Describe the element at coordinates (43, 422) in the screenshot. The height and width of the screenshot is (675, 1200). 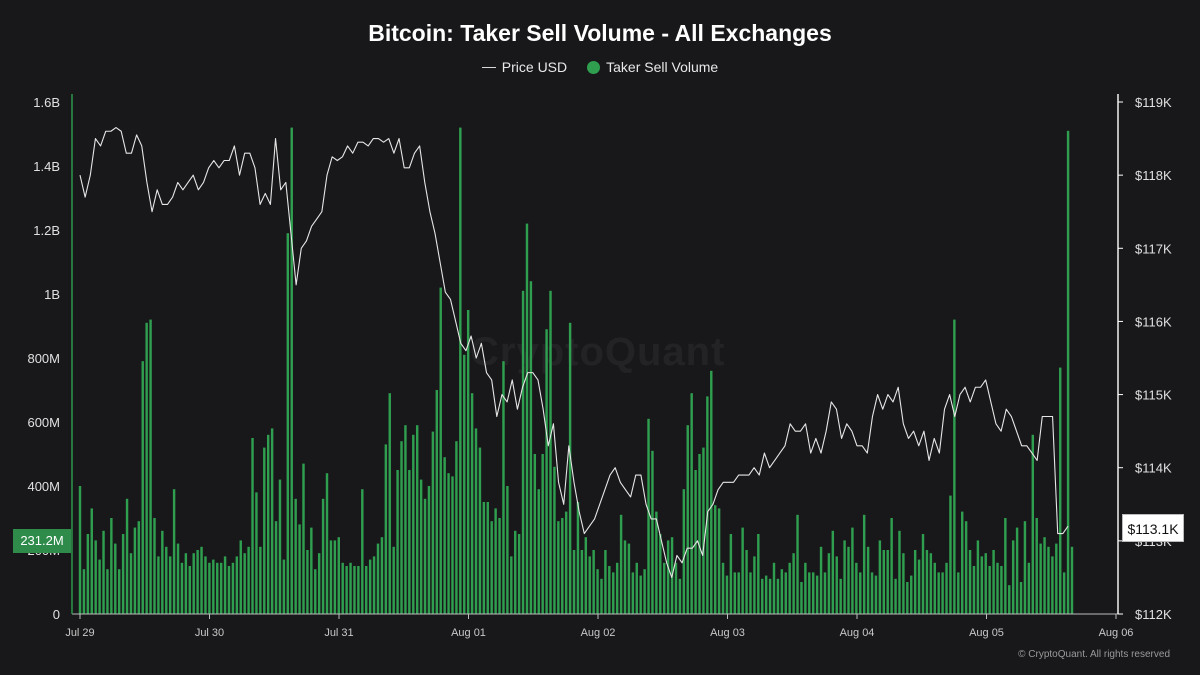
I see `y-left-tick-label: 600M` at that location.